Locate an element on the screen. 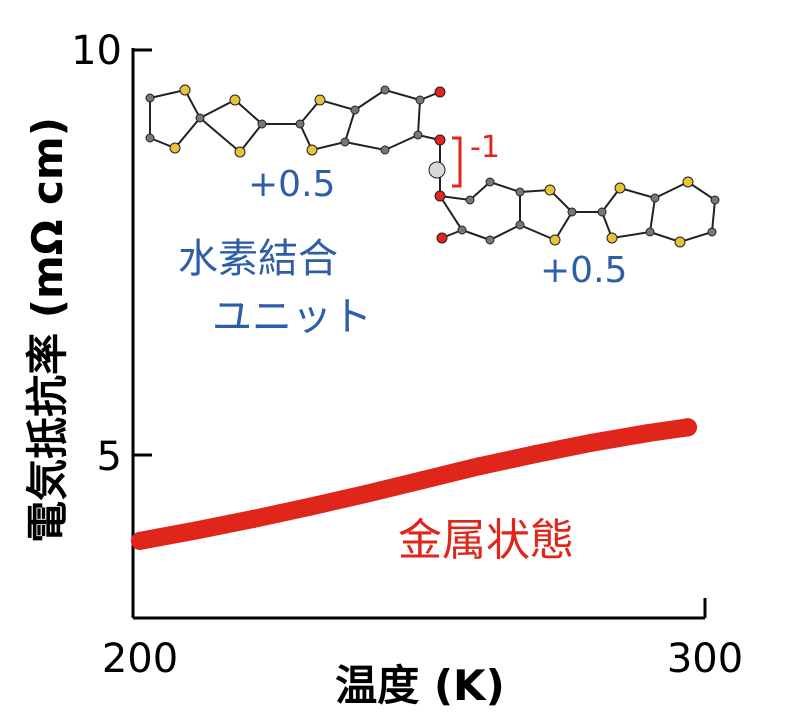 This screenshot has width=800, height=720. x-tick-label-300: 300 is located at coordinates (705, 659).